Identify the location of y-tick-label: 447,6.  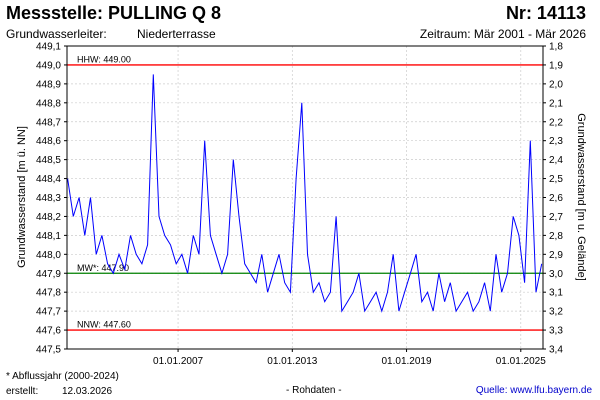
(48, 331).